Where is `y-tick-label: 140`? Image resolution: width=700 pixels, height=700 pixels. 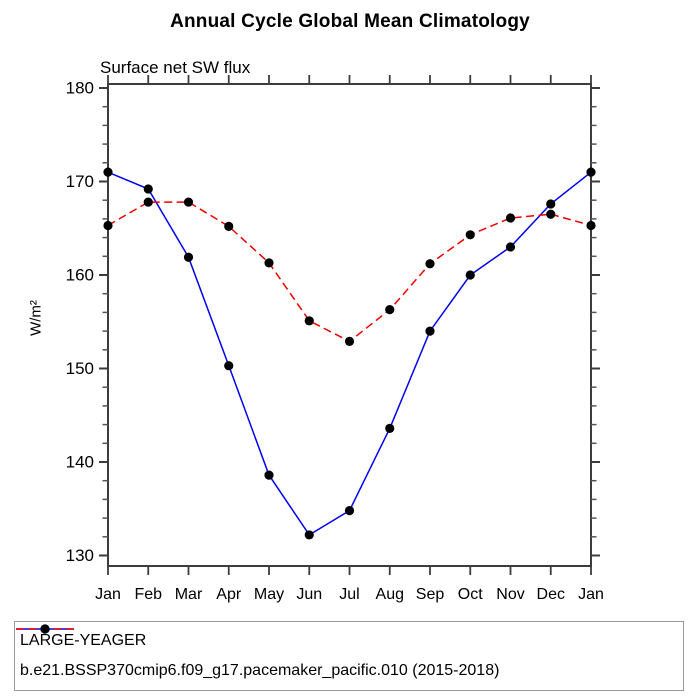
y-tick-label: 140 is located at coordinates (80, 462).